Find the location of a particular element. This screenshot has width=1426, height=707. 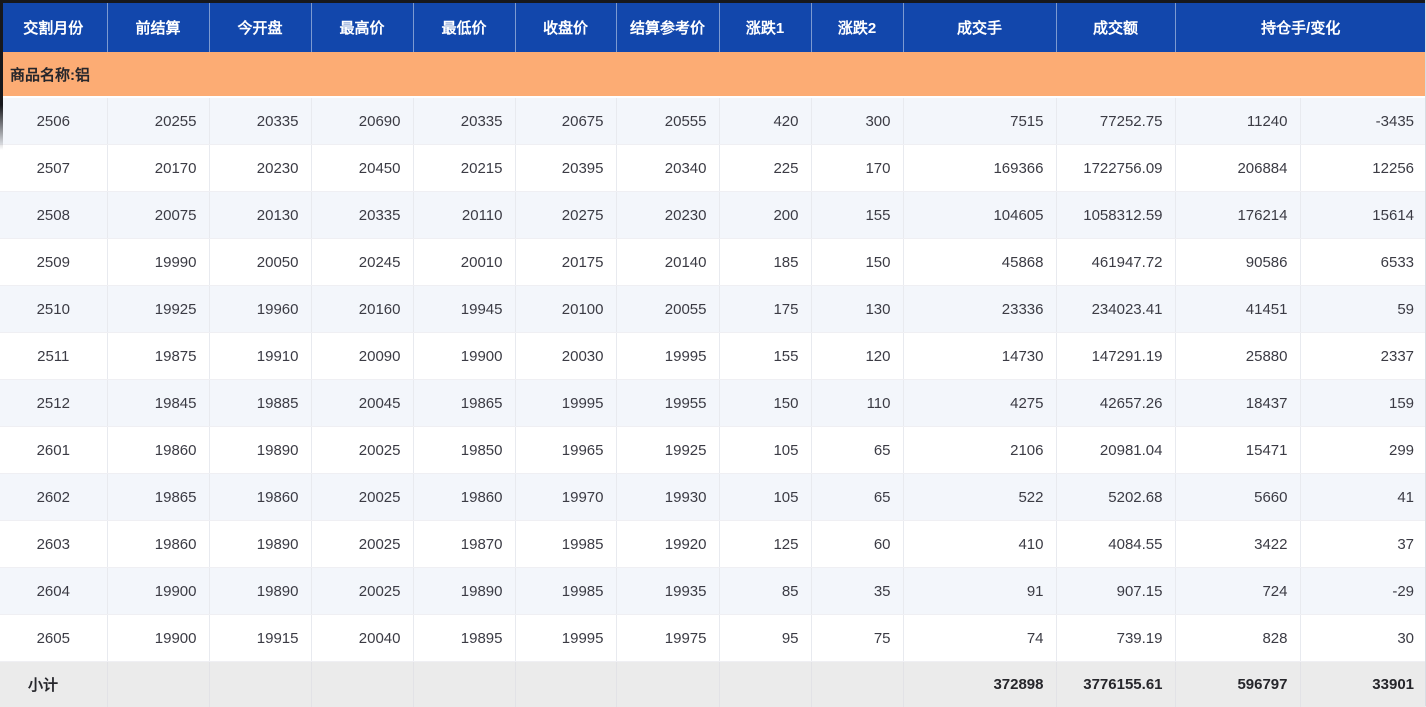

contract-month-cell: 2604 is located at coordinates (53, 591).